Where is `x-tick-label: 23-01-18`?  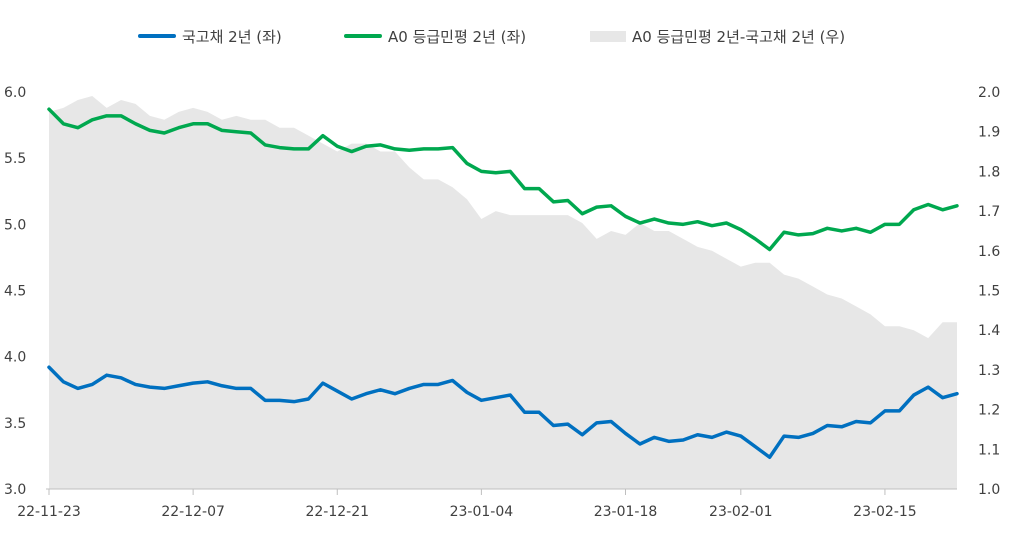 x-tick-label: 23-01-18 is located at coordinates (626, 512).